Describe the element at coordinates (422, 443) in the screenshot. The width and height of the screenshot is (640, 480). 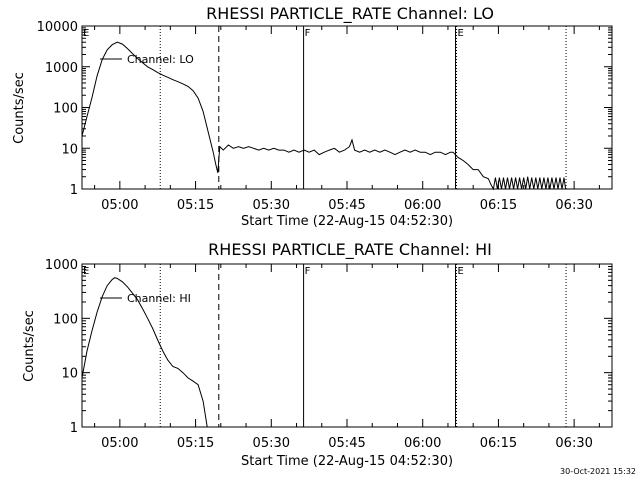
I see `panel-hi-x-tick-label: 06:00` at that location.